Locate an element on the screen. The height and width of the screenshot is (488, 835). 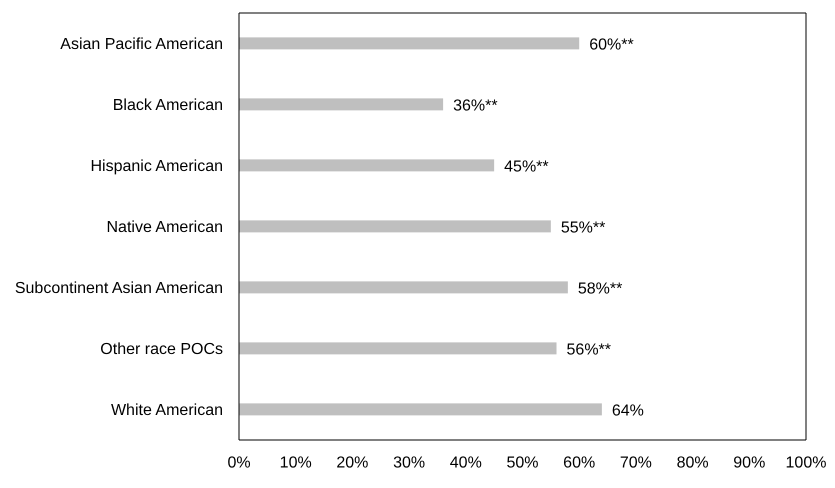
x-tick-label: 40% is located at coordinates (466, 463).